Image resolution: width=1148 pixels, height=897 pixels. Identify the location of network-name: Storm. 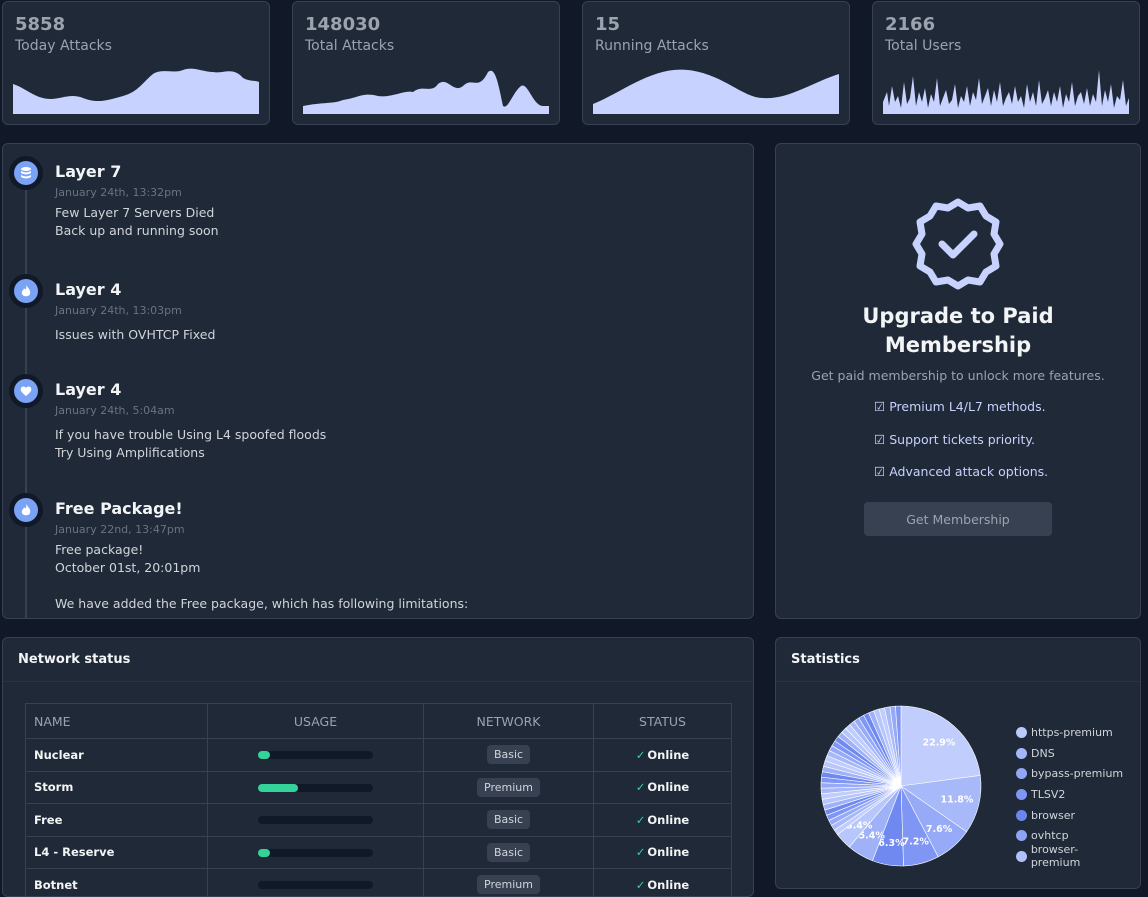
(117, 787).